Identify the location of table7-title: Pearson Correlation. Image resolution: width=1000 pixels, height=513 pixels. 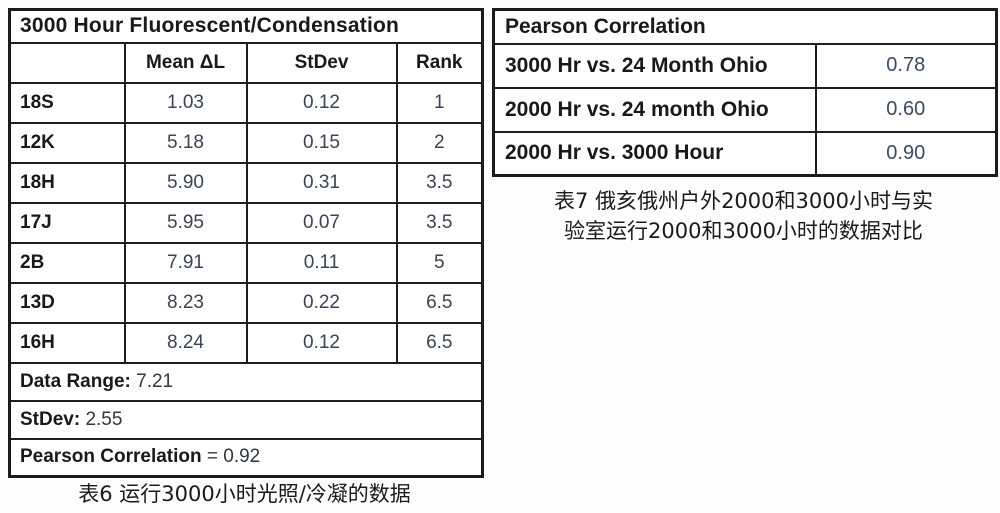
(745, 26).